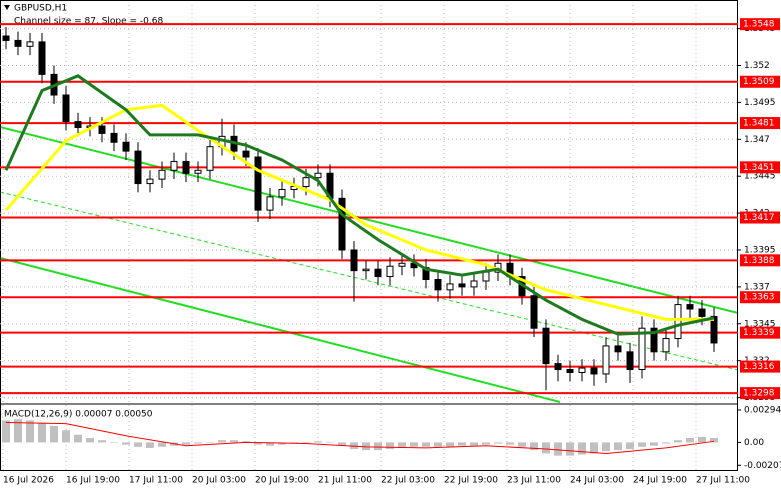 The width and height of the screenshot is (781, 489). I want to click on x-tick-label: 24 Jul 03:00, so click(597, 481).